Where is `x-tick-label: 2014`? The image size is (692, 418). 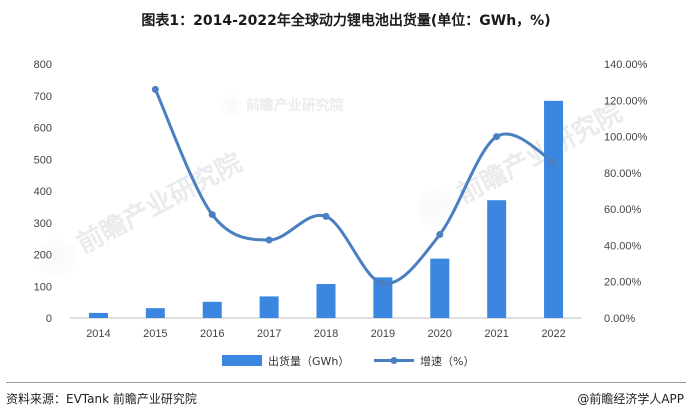
x-tick-label: 2014 is located at coordinates (98, 334).